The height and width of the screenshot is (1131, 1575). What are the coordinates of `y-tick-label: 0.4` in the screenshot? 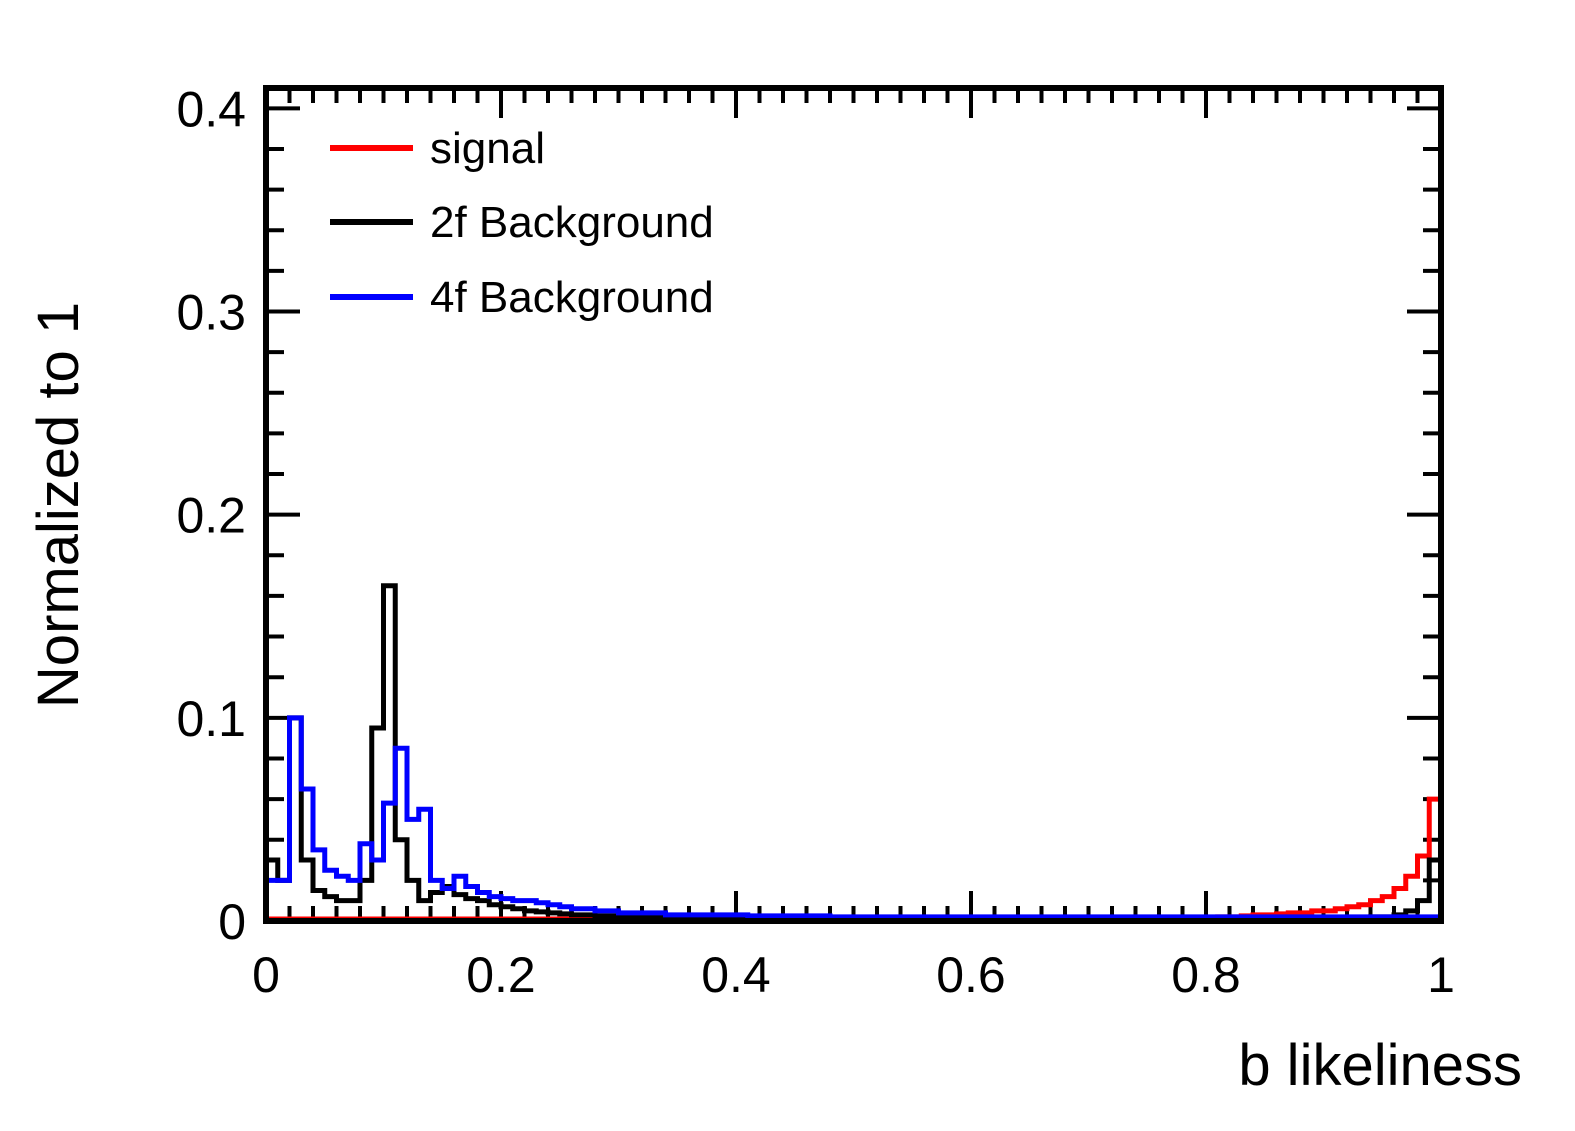 It's located at (211, 109).